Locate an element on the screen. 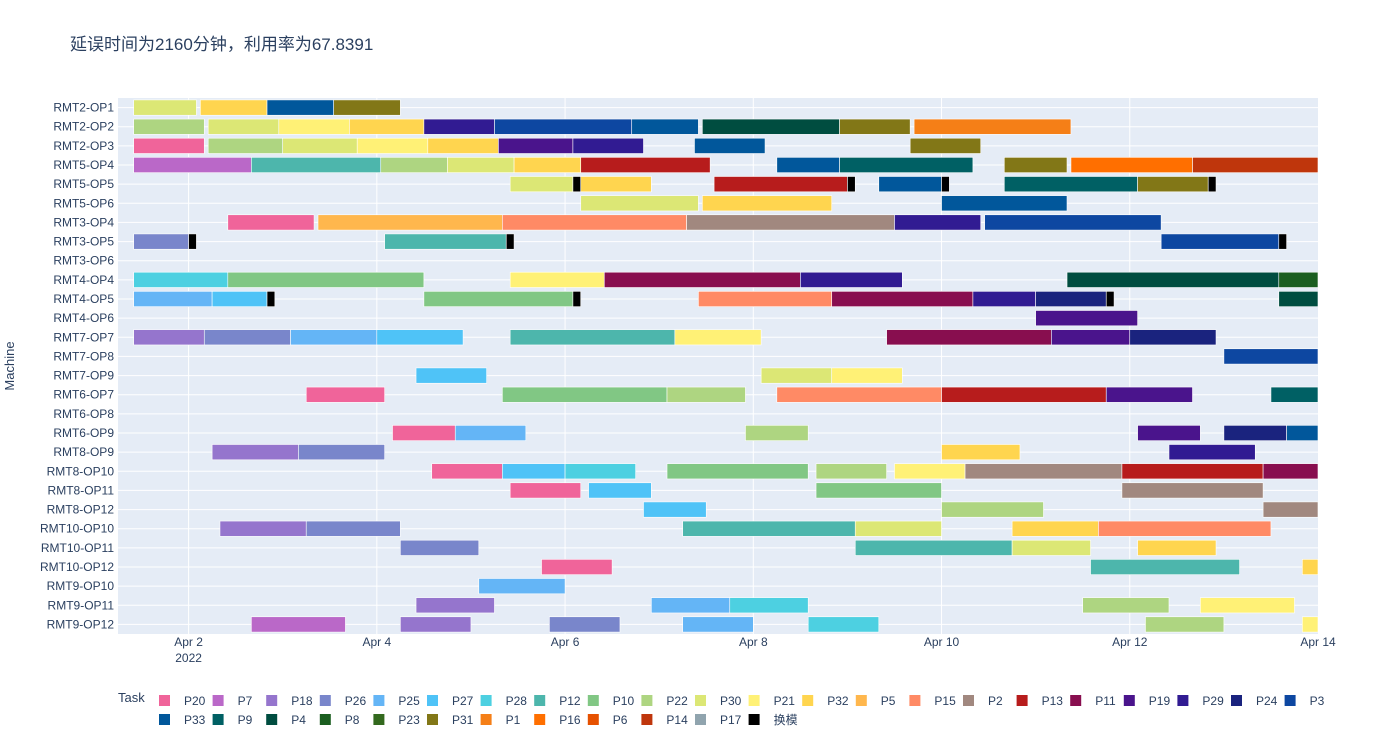 This screenshot has height=750, width=1398. legend-label-P18: P18 is located at coordinates (302, 701).